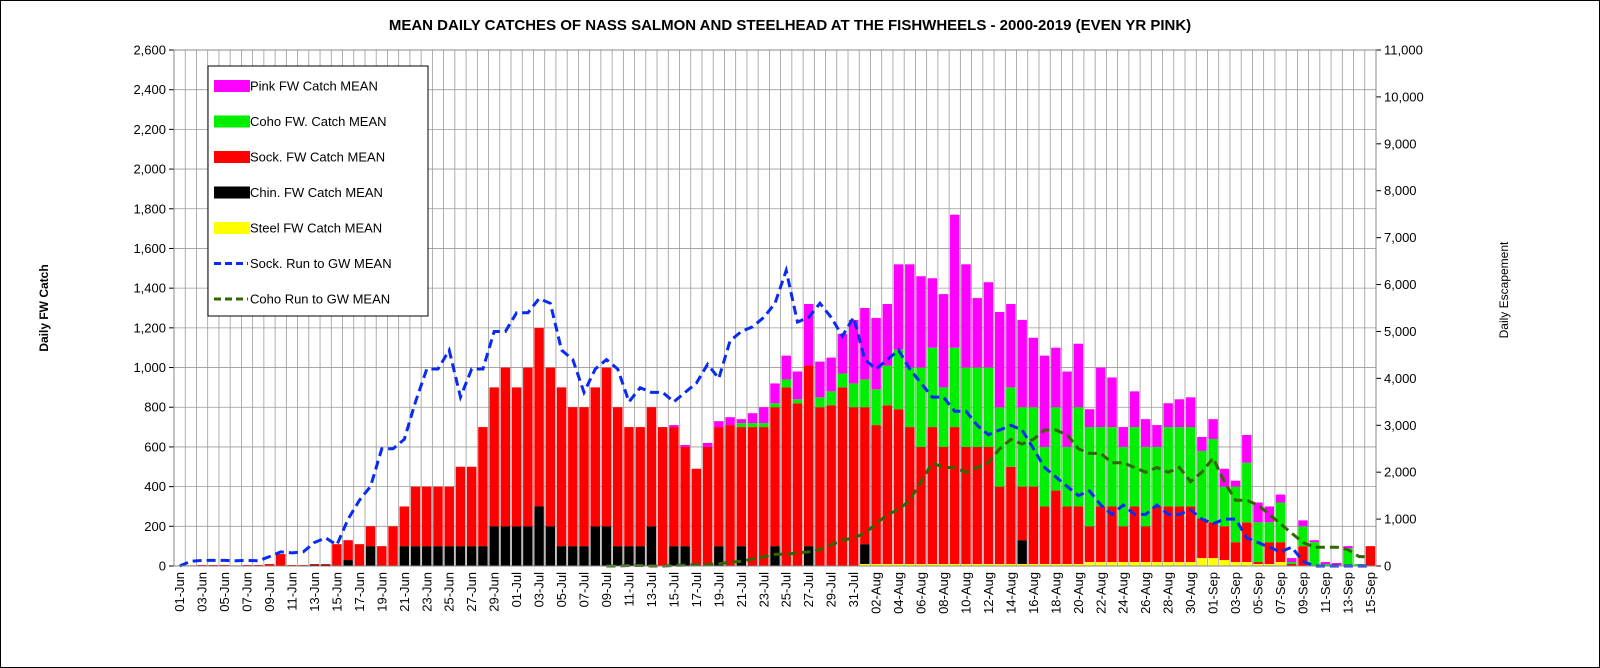  I want to click on y-tick-label: 2,000, so click(149, 169).